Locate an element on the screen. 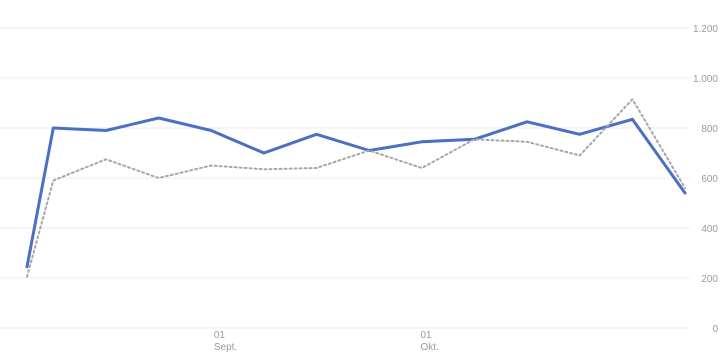  x-tick-label-month: Okt. is located at coordinates (429, 347).